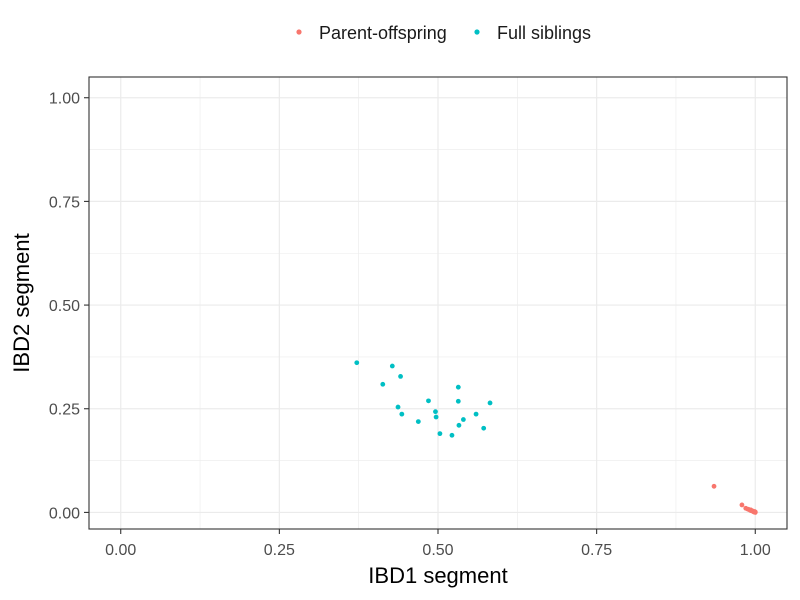 This screenshot has height=600, width=800. What do you see at coordinates (544, 33) in the screenshot?
I see `legend-label-full-siblings: Full siblings` at bounding box center [544, 33].